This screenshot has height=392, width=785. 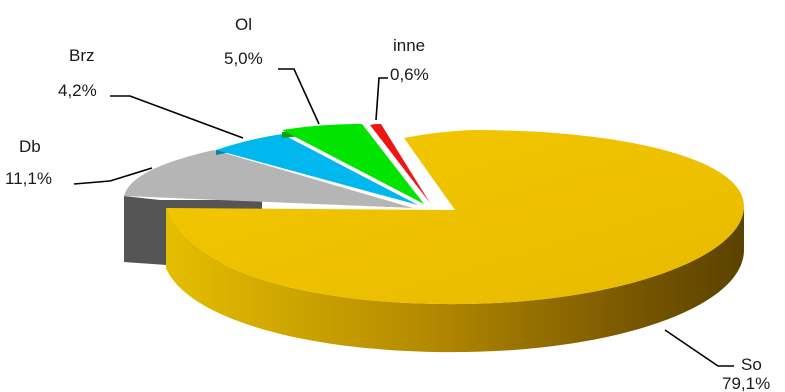 I want to click on label-ol-value: 5,0%, so click(x=243, y=58).